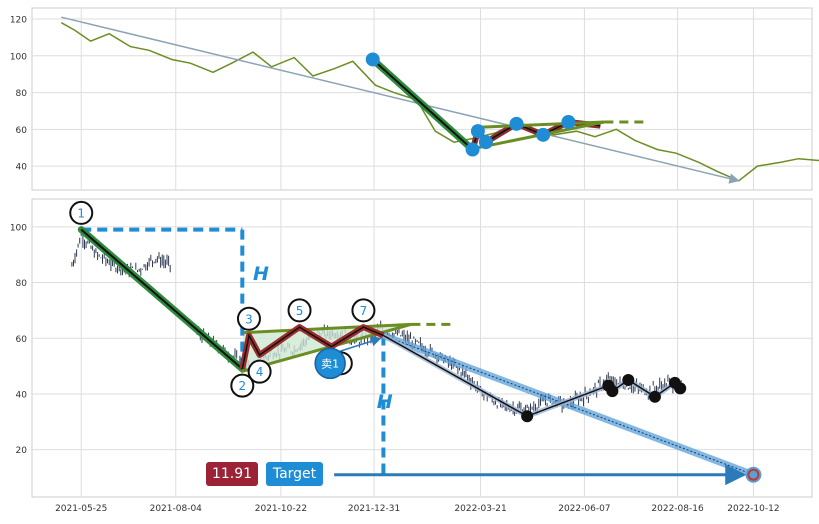 The image size is (819, 524). What do you see at coordinates (374, 509) in the screenshot?
I see `x-tick-label: 2021-12-31` at bounding box center [374, 509].